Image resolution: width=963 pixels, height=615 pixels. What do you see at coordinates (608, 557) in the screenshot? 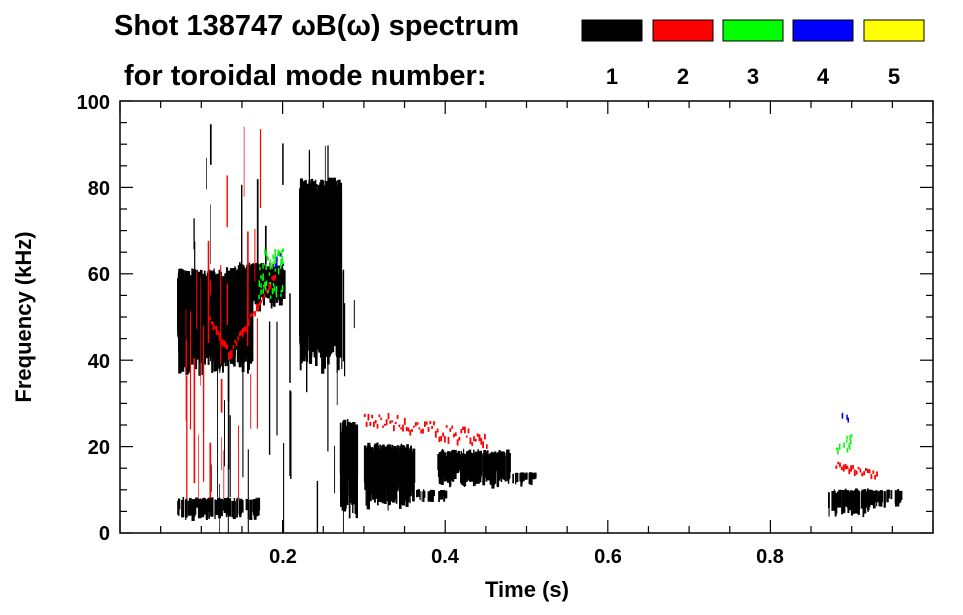
I see `x-tick-label-0.6: 0.6` at bounding box center [608, 557].